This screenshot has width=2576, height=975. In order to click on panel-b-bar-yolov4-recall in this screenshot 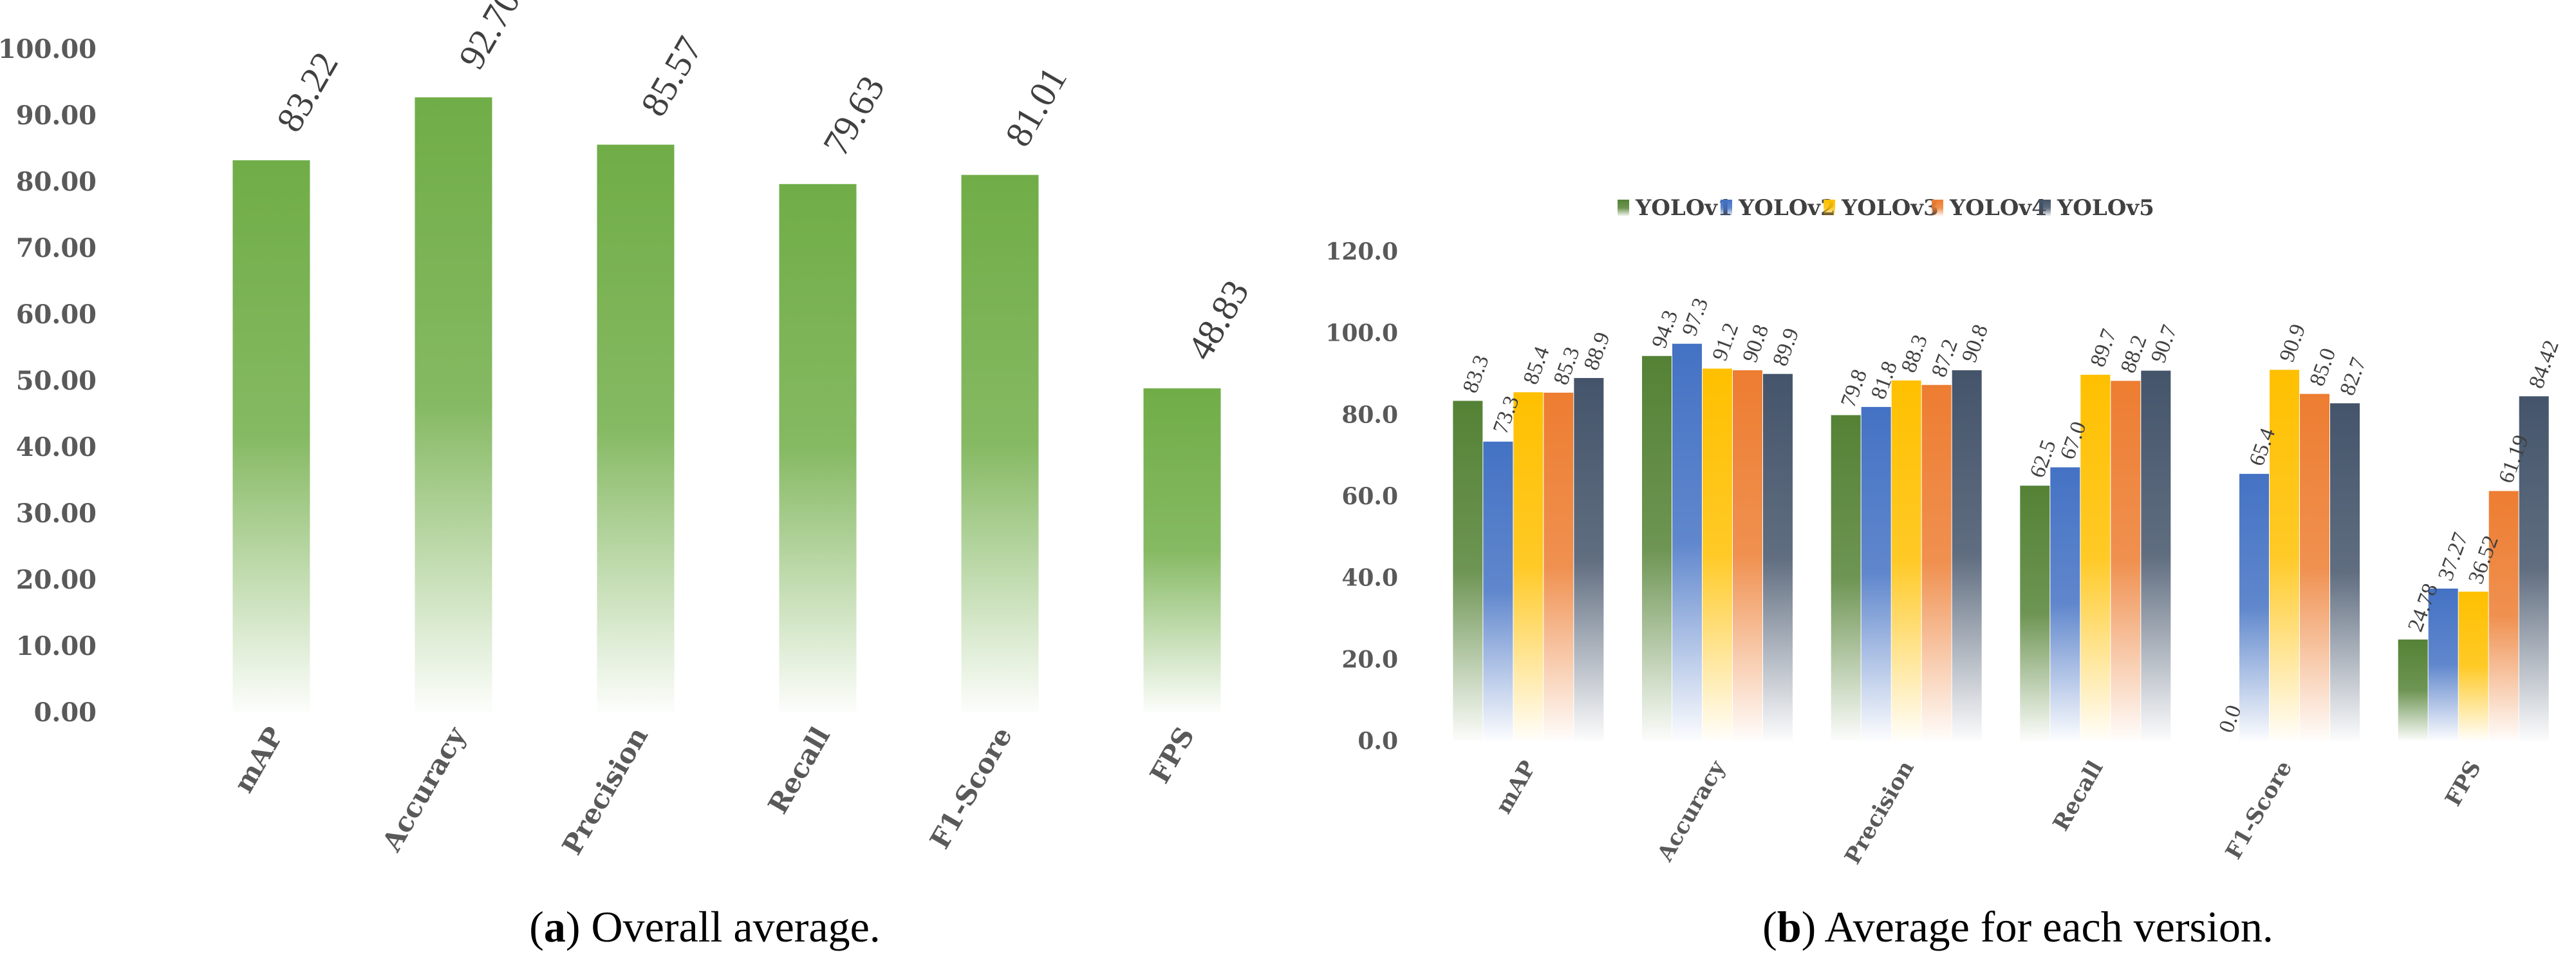, I will do `click(2126, 561)`.